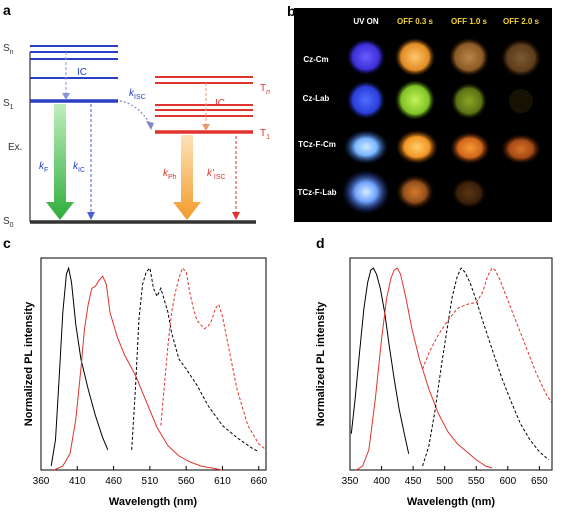  I want to click on kf-label: k, so click(42, 166).